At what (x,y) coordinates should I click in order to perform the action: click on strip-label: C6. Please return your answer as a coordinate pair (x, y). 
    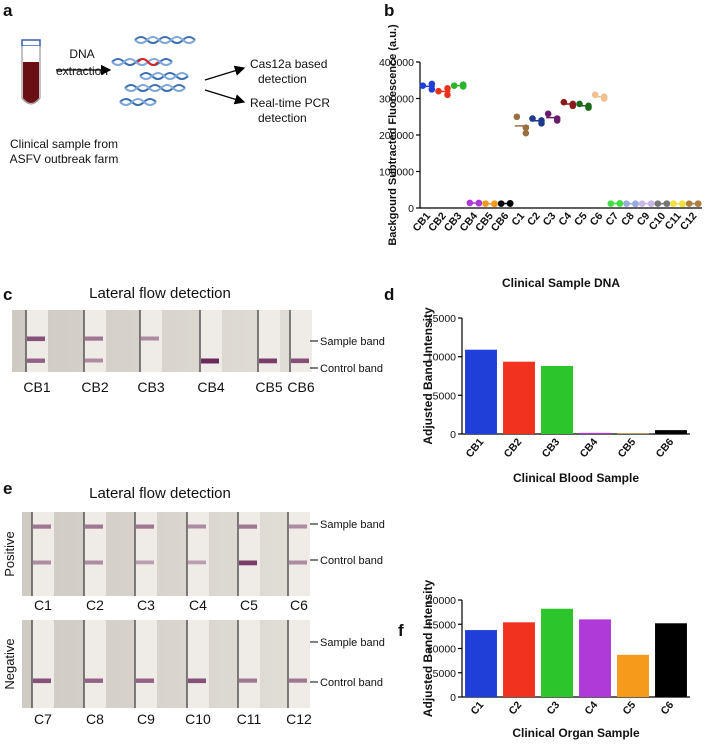
    Looking at the image, I should click on (299, 605).